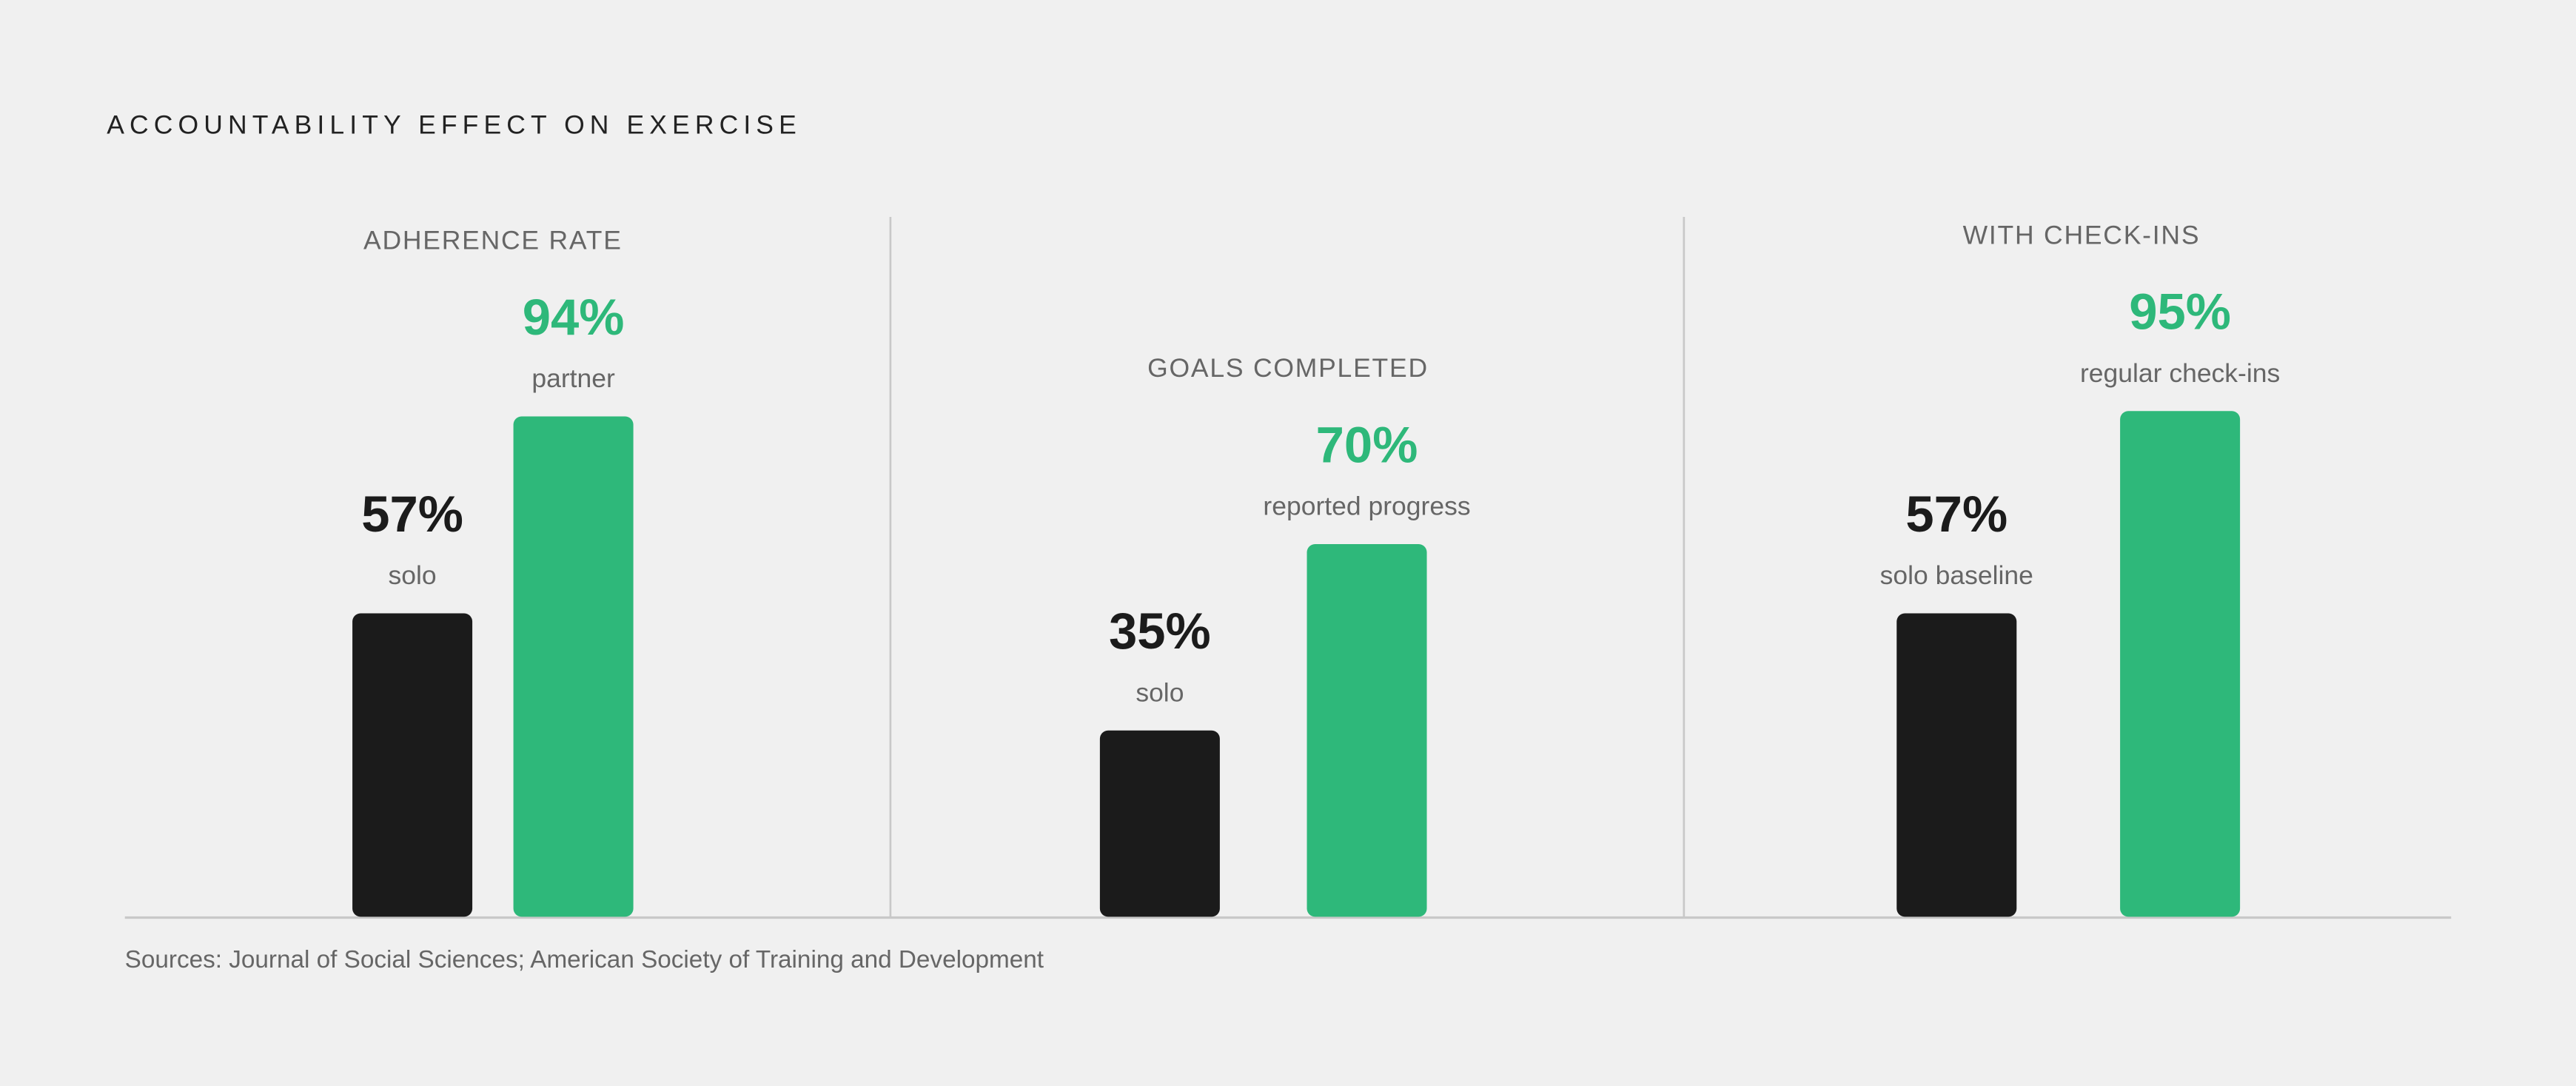 This screenshot has height=1086, width=2576. What do you see at coordinates (2180, 312) in the screenshot?
I see `value-label: 95%` at bounding box center [2180, 312].